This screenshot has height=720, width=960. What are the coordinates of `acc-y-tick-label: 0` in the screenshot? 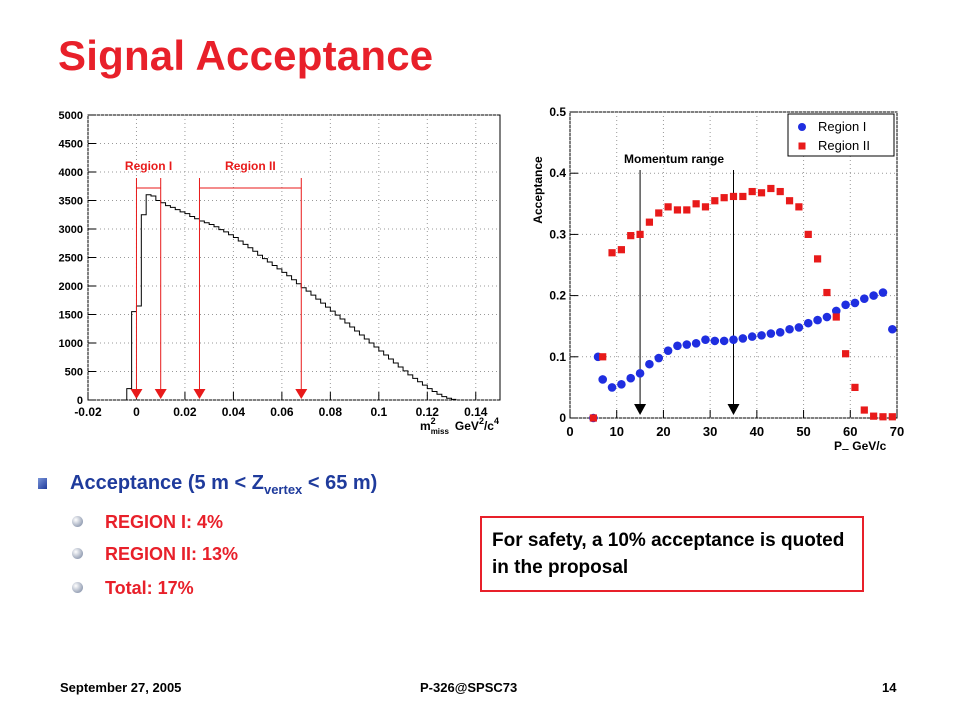 It's located at (562, 418).